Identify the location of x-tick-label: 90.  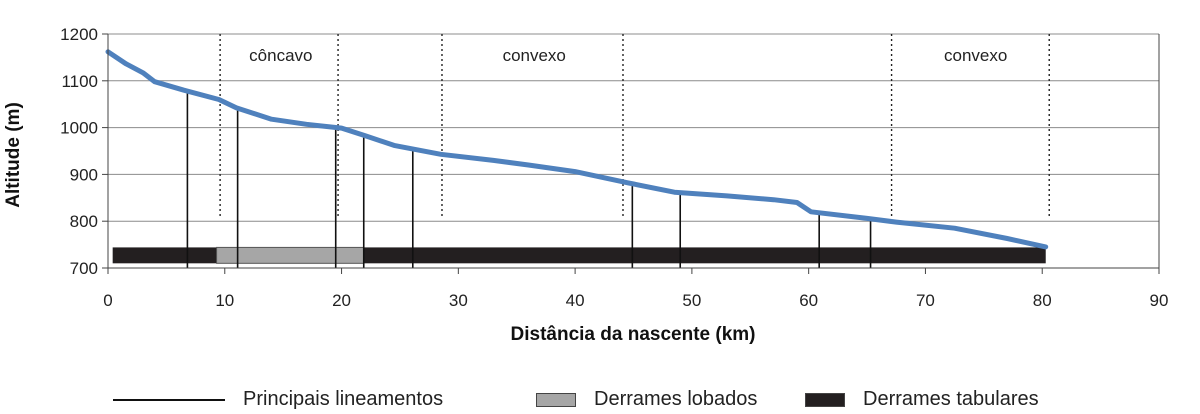
(1159, 300).